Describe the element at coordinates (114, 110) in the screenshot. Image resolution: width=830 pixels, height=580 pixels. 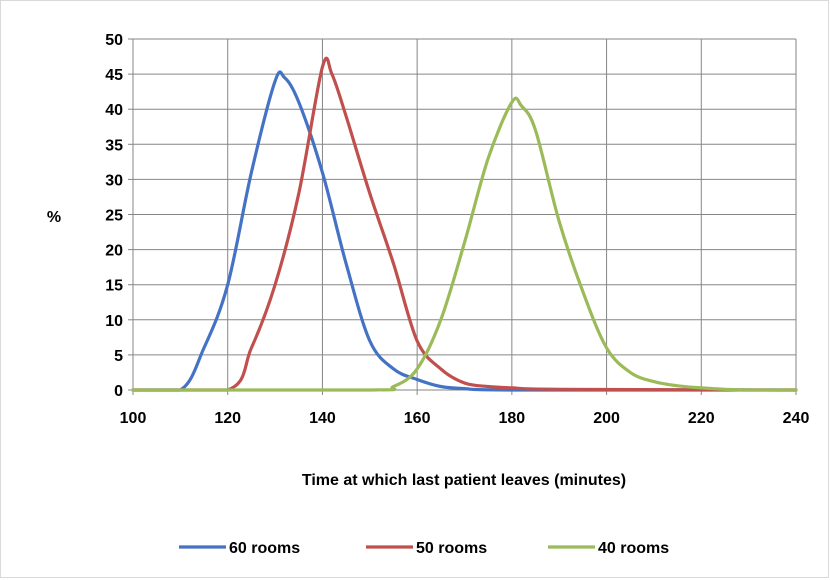
I see `y-tick-label: 40` at that location.